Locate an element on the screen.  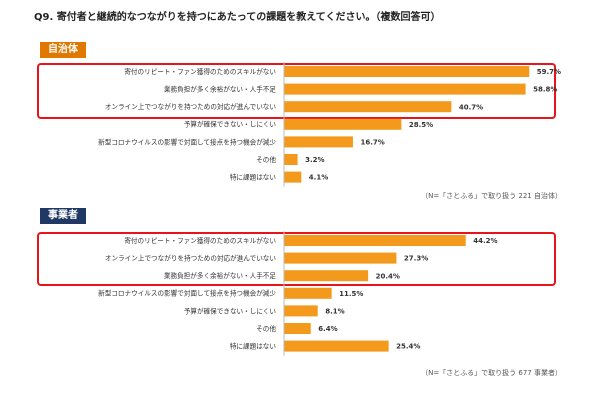
highlight-box-business is located at coordinates (296, 259).